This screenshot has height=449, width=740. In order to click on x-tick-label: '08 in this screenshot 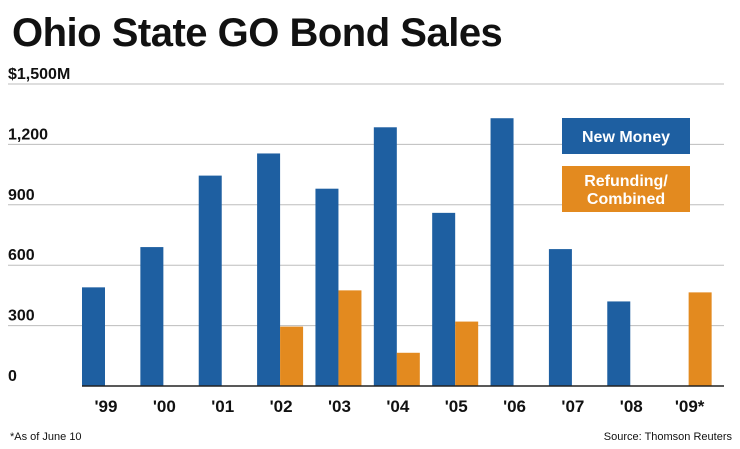, I will do `click(631, 406)`.